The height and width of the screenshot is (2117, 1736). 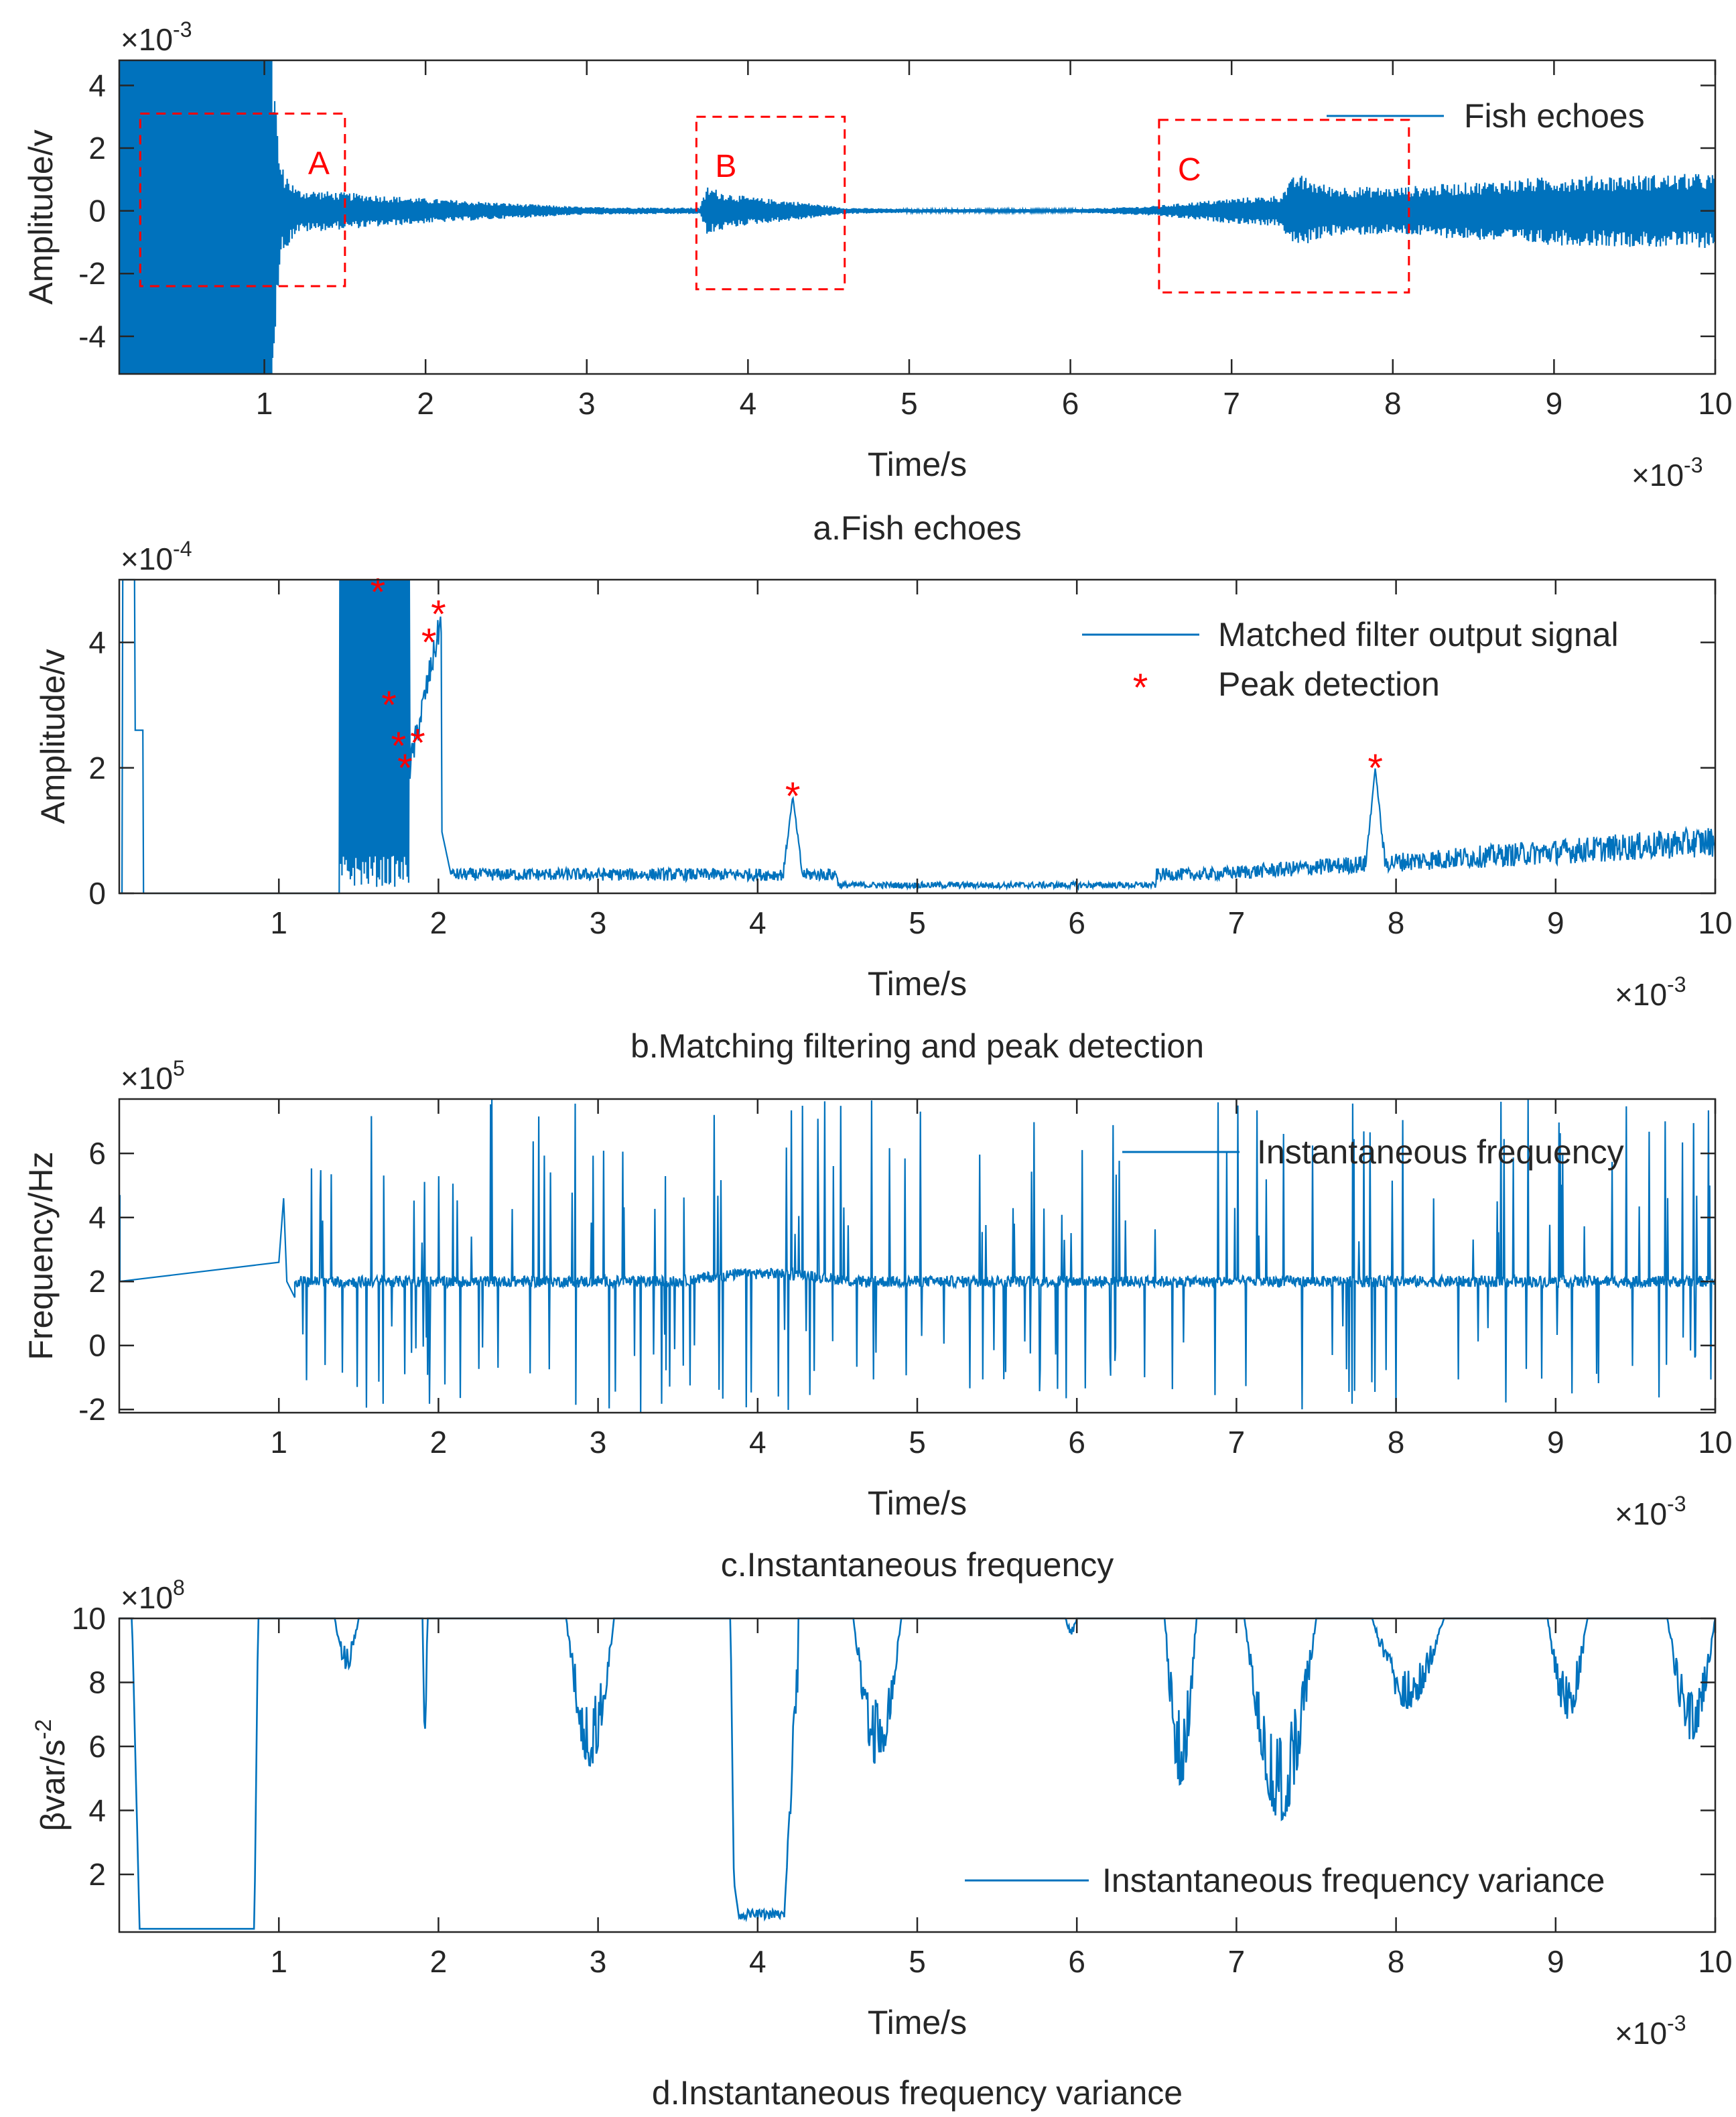 What do you see at coordinates (917, 528) in the screenshot?
I see `panel-title: a.Fish echoes` at bounding box center [917, 528].